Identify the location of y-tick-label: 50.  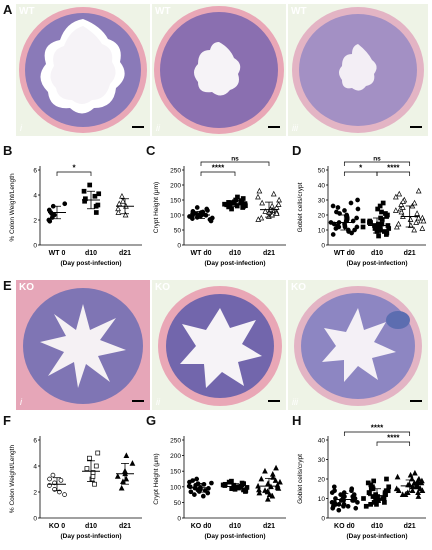
(178, 231).